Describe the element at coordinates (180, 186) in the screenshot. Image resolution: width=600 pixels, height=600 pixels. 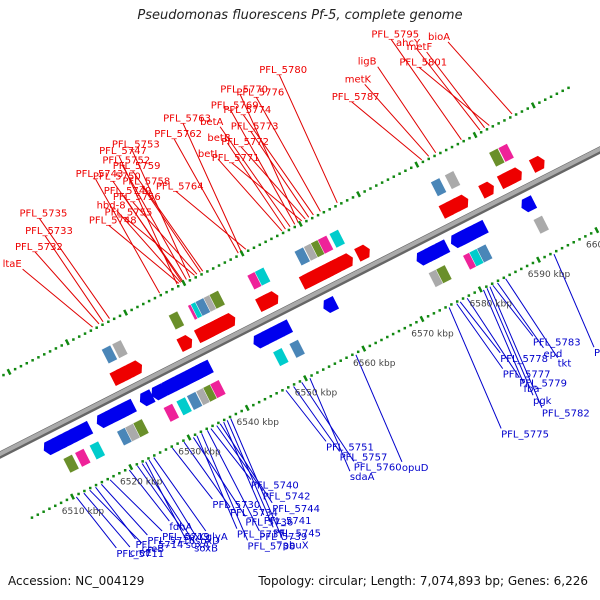
I see `gene-label-pfl-5764: PFL_5764` at that location.